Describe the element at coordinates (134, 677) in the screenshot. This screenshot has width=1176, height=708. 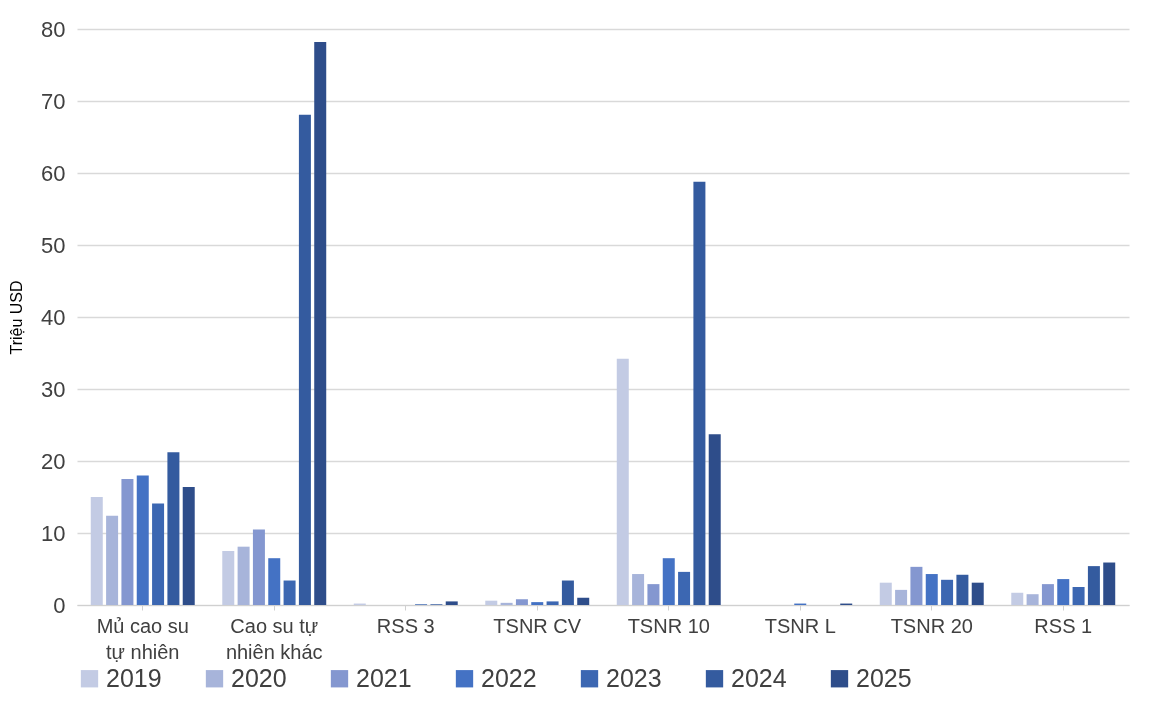
I see `legend-label: 2019` at that location.